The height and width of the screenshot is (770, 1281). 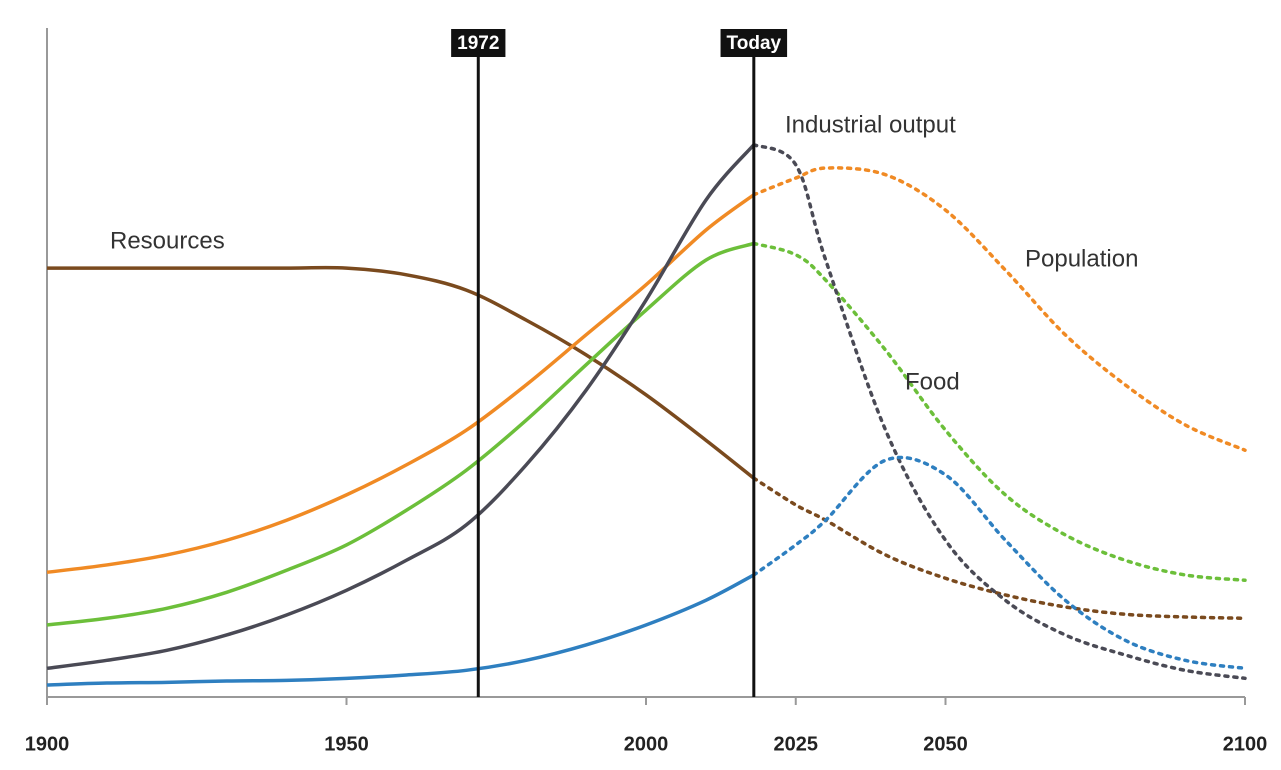 I want to click on series-label: Population, so click(x=1081, y=258).